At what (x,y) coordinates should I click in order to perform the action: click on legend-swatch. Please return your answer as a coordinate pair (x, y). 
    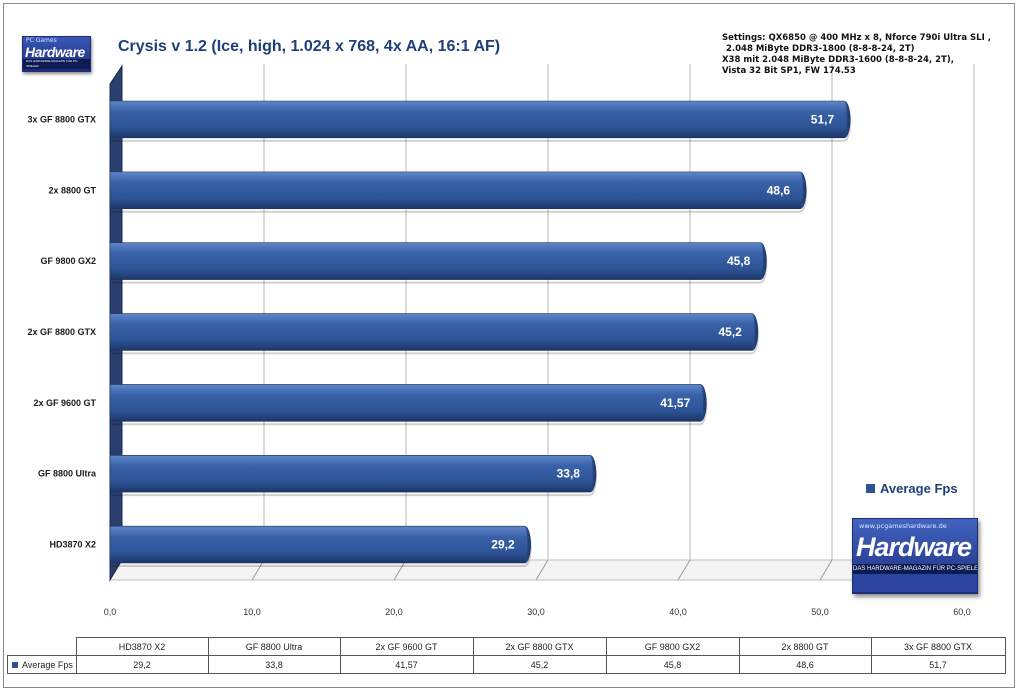
    Looking at the image, I should click on (870, 488).